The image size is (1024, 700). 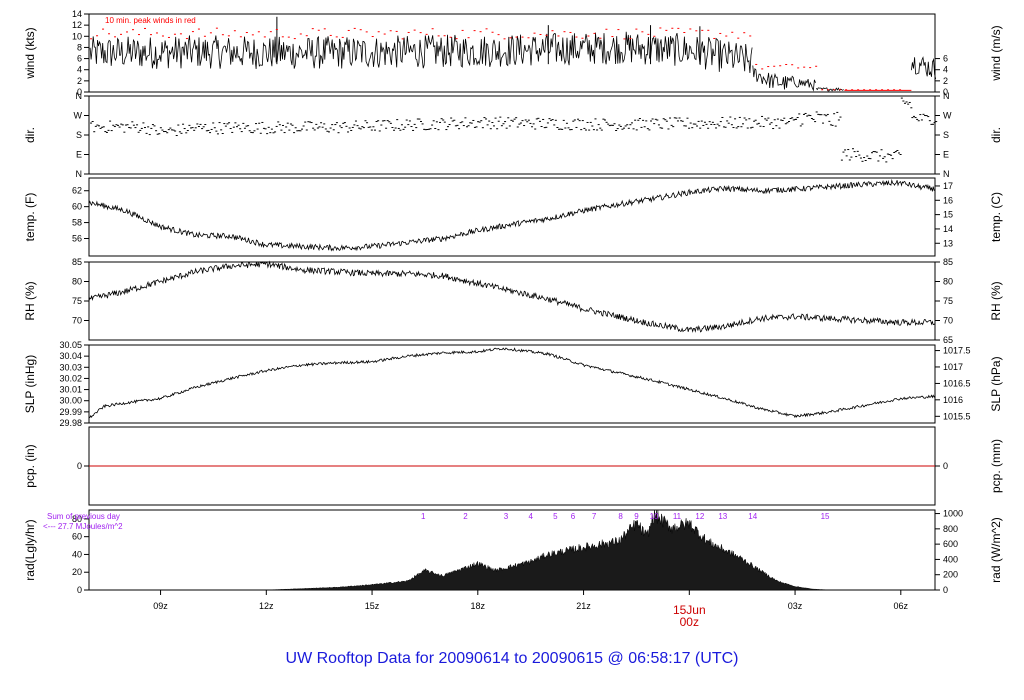 I want to click on slp-ylabel-left: SLP (inHg), so click(x=30, y=384).